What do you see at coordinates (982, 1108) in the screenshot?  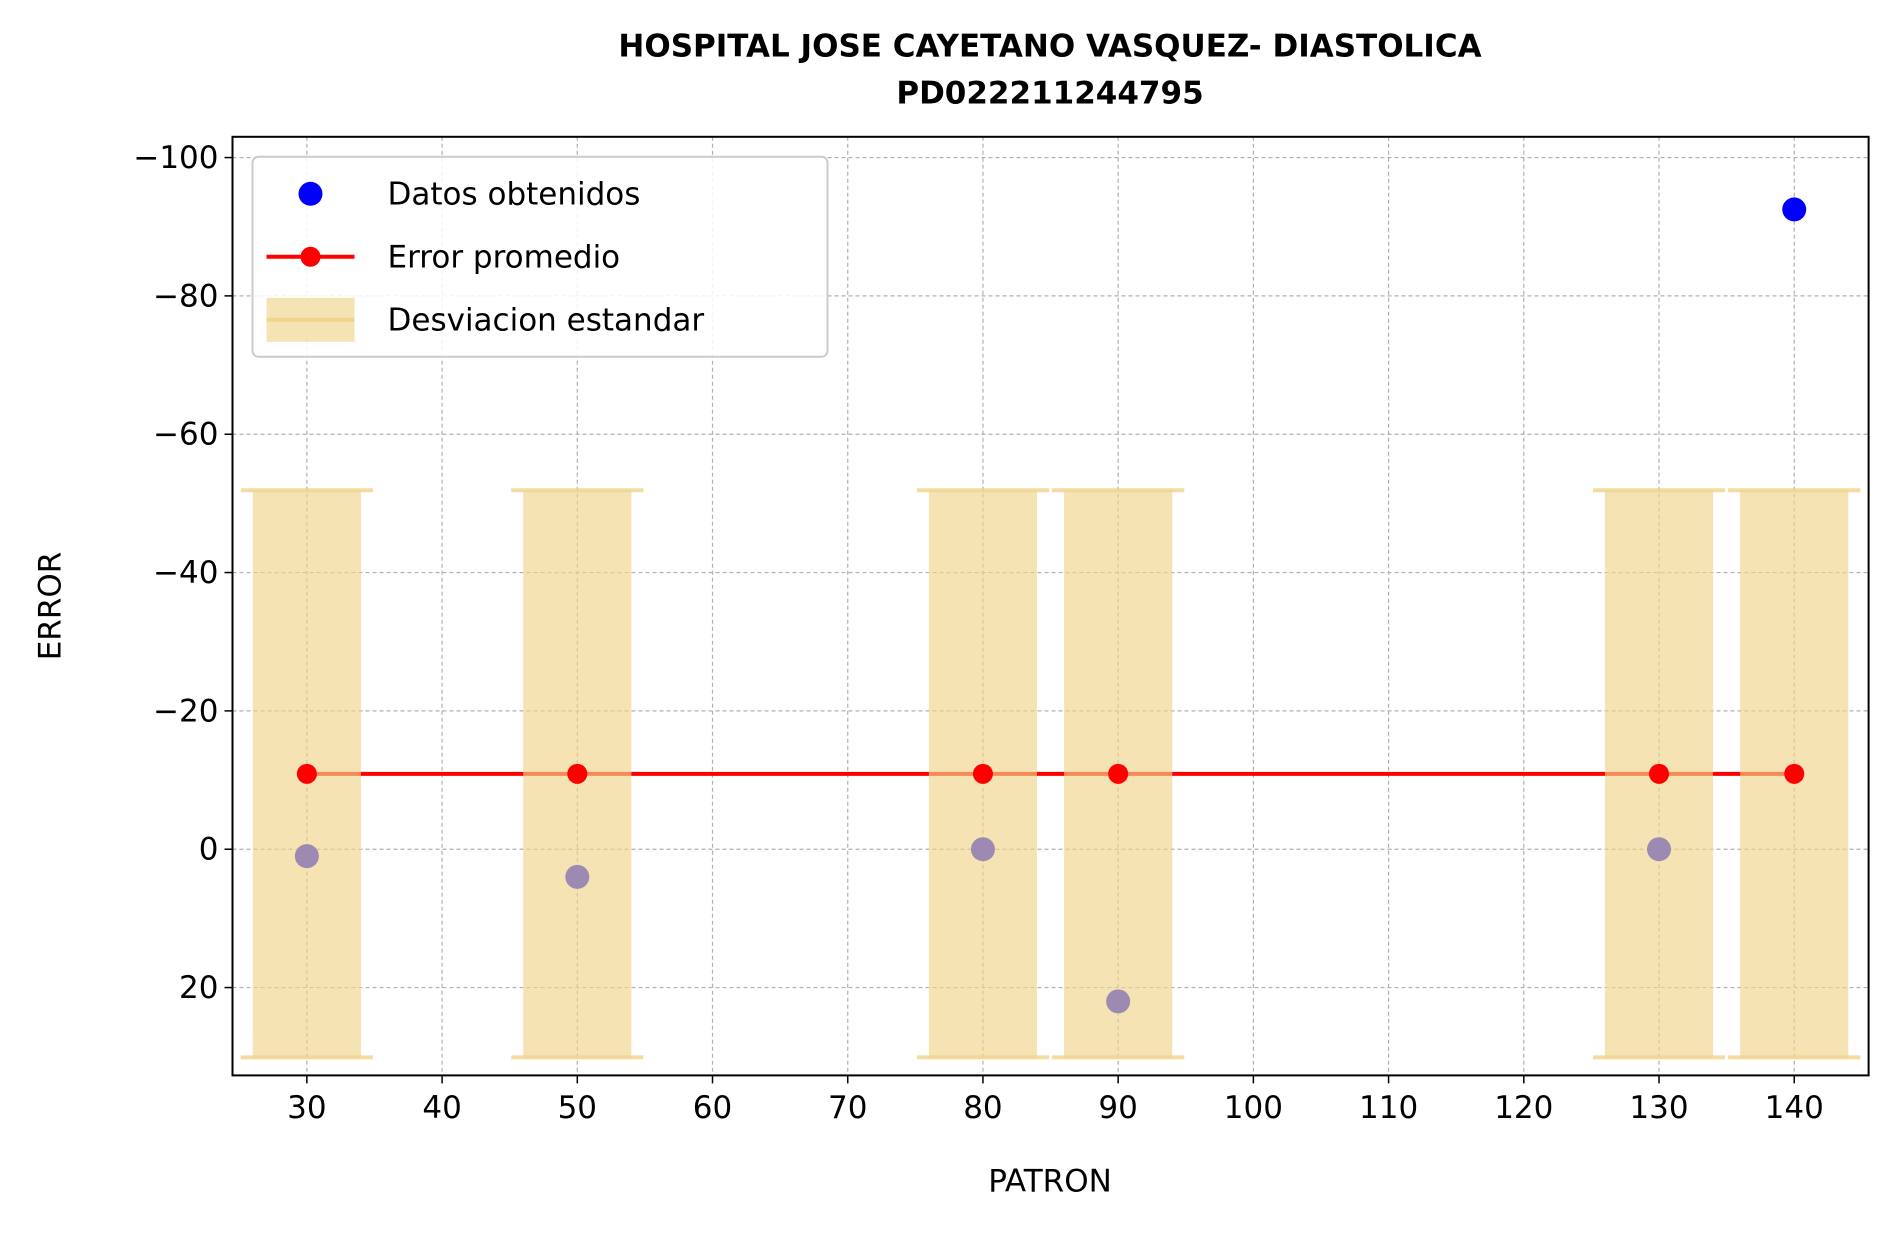 I see `x-tick-label: 80` at bounding box center [982, 1108].